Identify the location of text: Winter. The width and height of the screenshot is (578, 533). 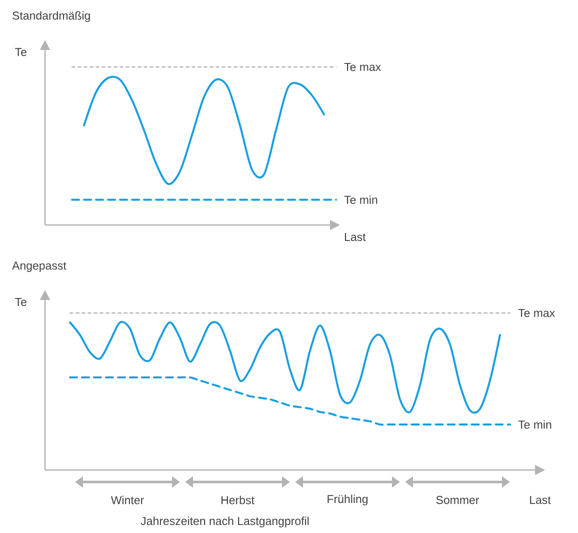
(127, 500).